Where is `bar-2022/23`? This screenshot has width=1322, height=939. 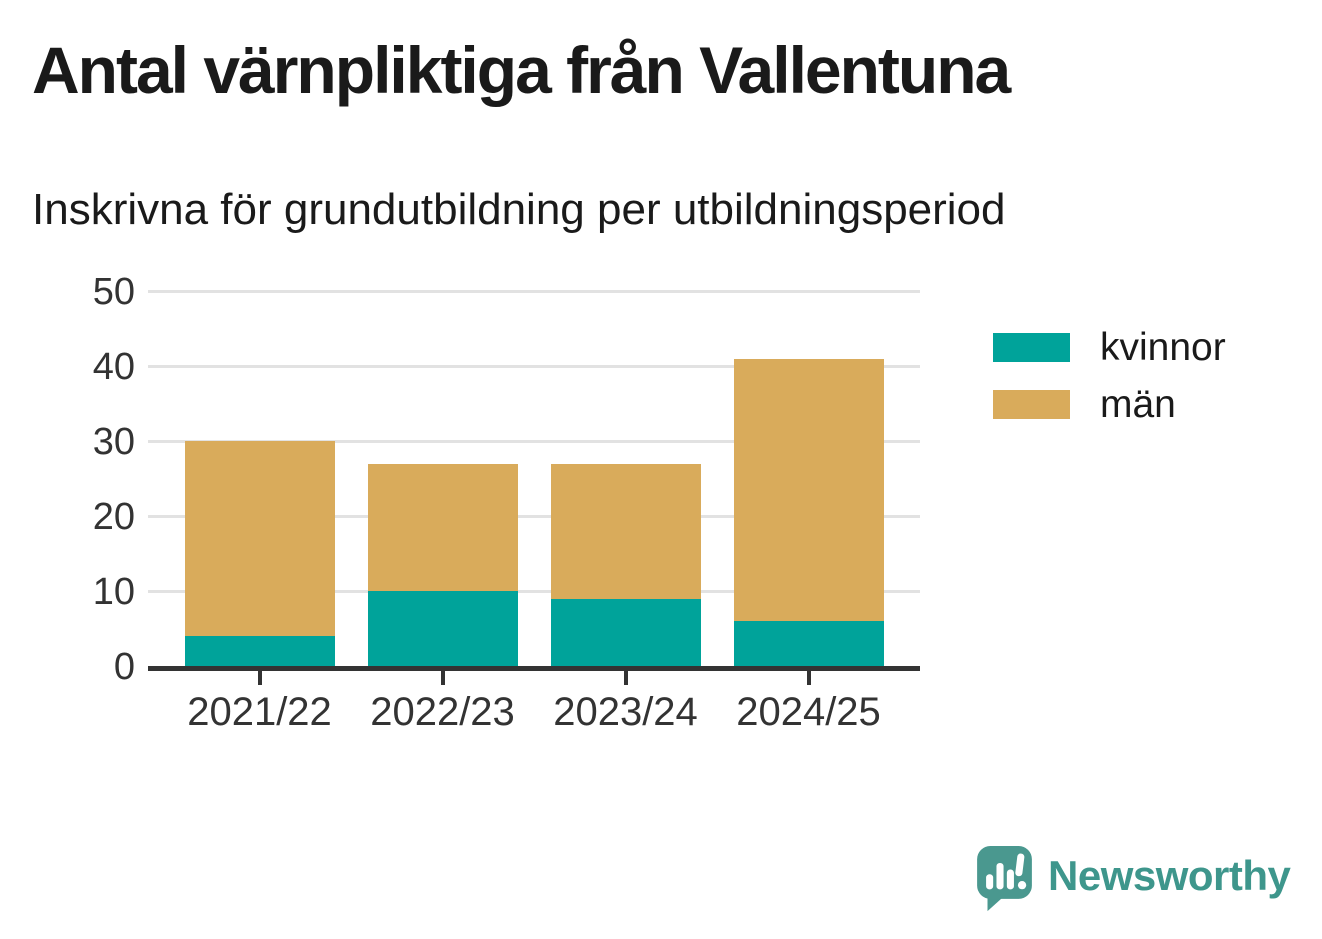 bar-2022/23 is located at coordinates (442, 564).